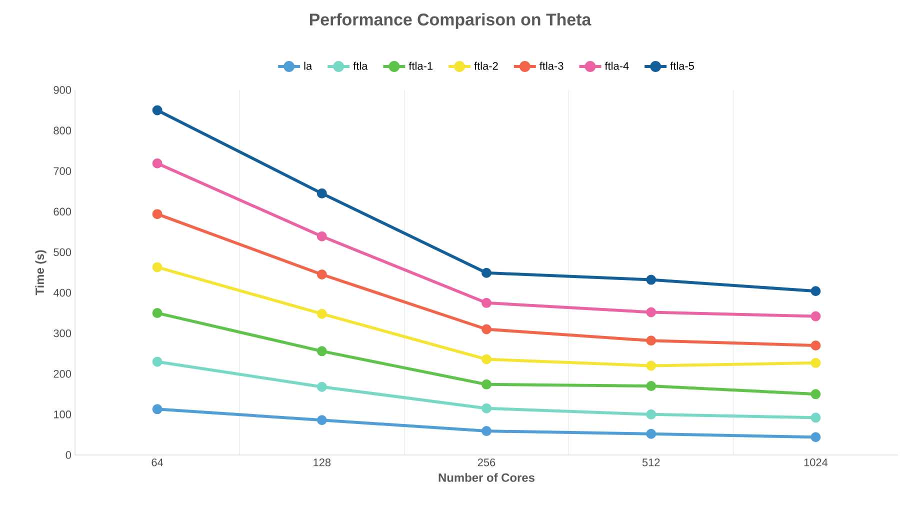 This screenshot has width=901, height=511. Describe the element at coordinates (651, 462) in the screenshot. I see `x-tick-label: 512` at that location.